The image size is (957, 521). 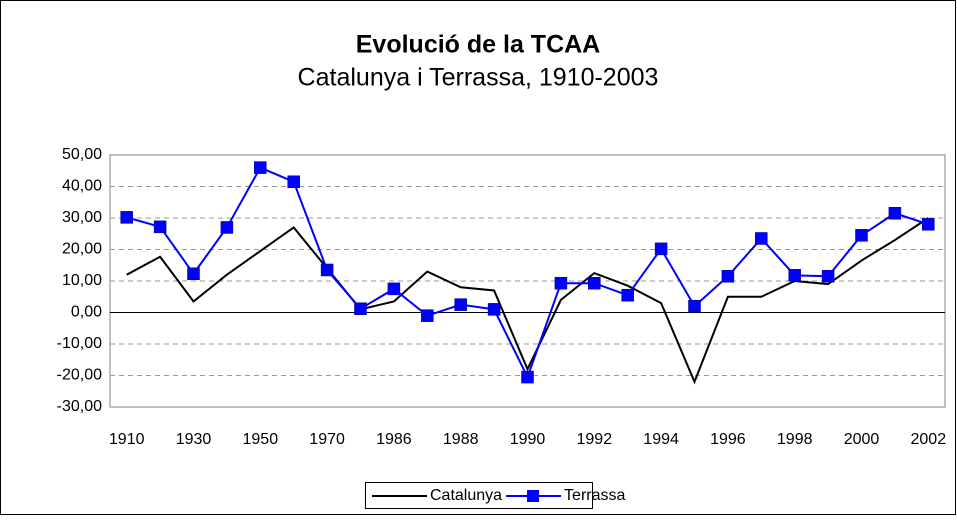 I want to click on y-tick-label: 10,00, so click(x=82, y=280).